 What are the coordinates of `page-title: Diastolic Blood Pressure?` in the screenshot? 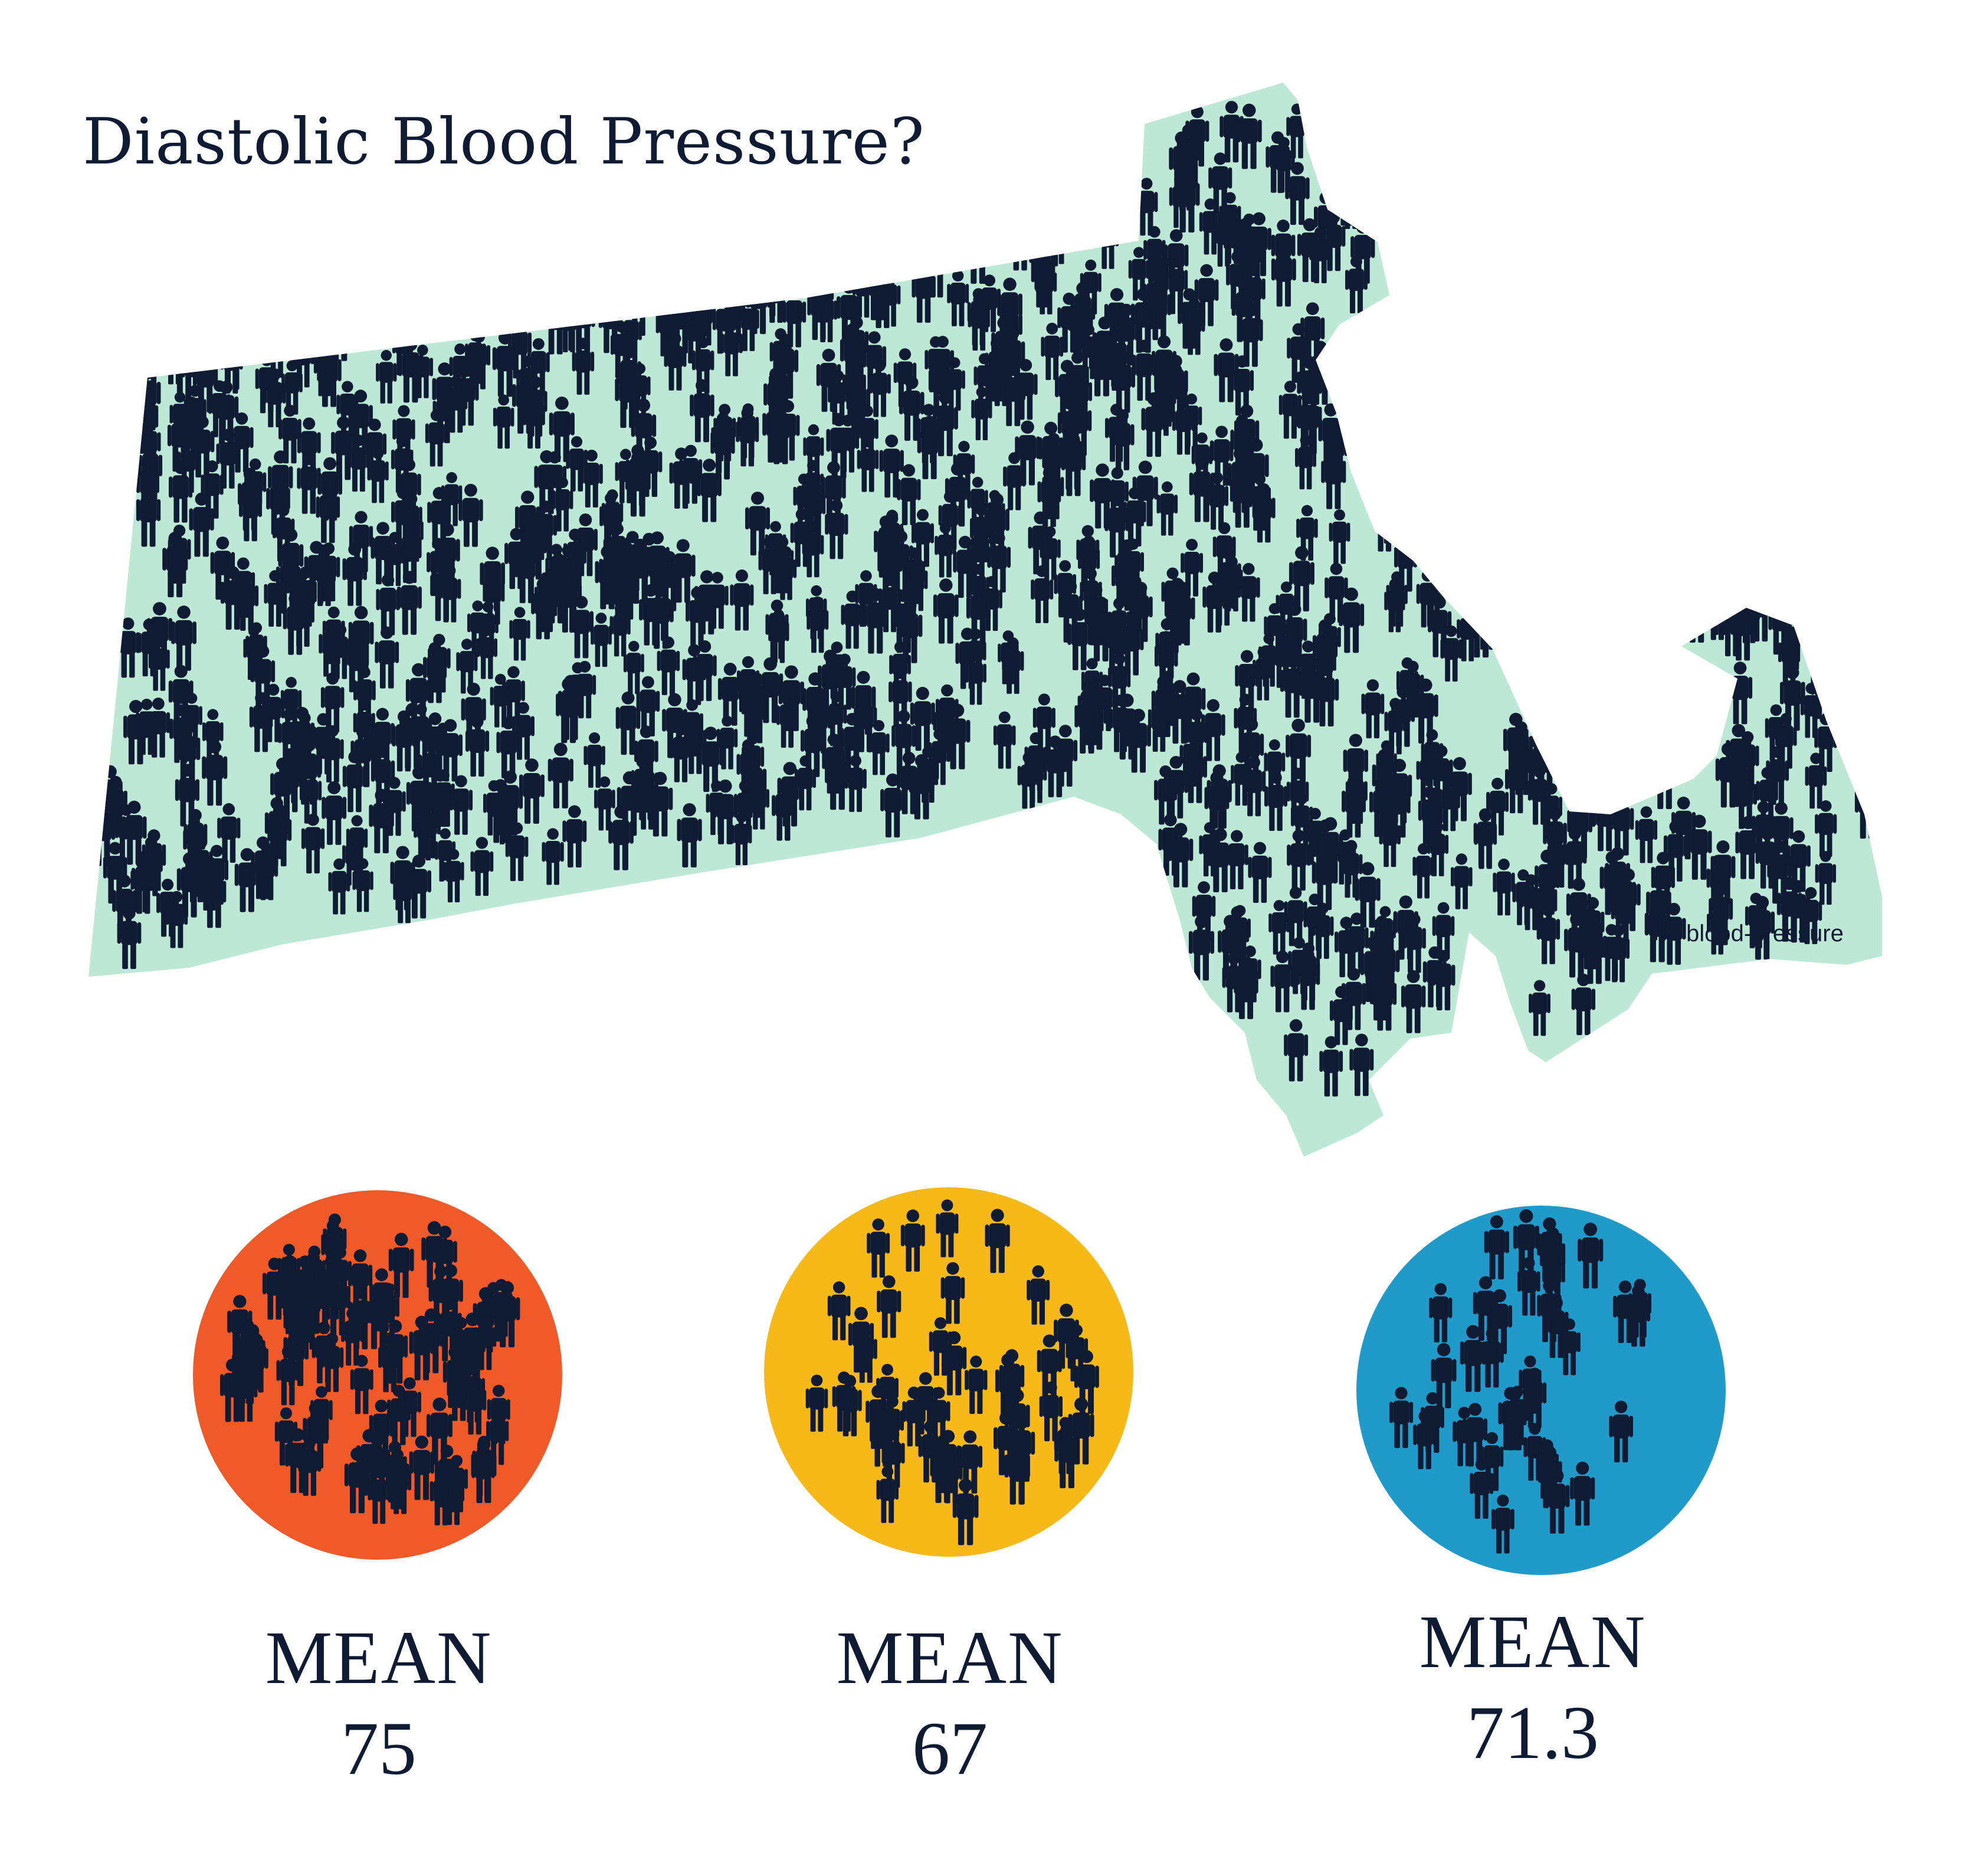 It's located at (504, 142).